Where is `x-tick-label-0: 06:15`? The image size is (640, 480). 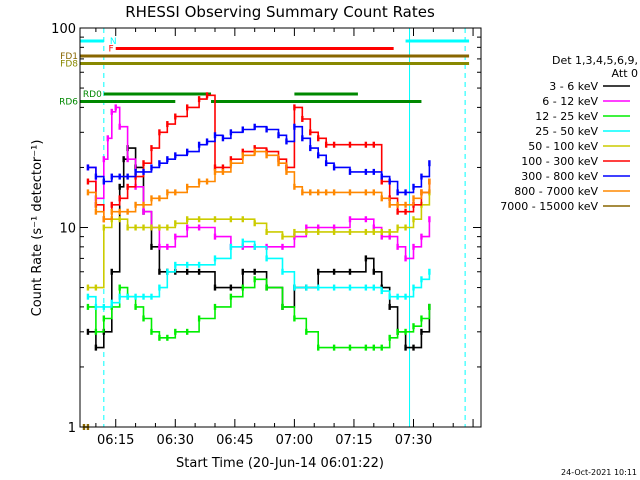 x-tick-label-0: 06:15 is located at coordinates (115, 440).